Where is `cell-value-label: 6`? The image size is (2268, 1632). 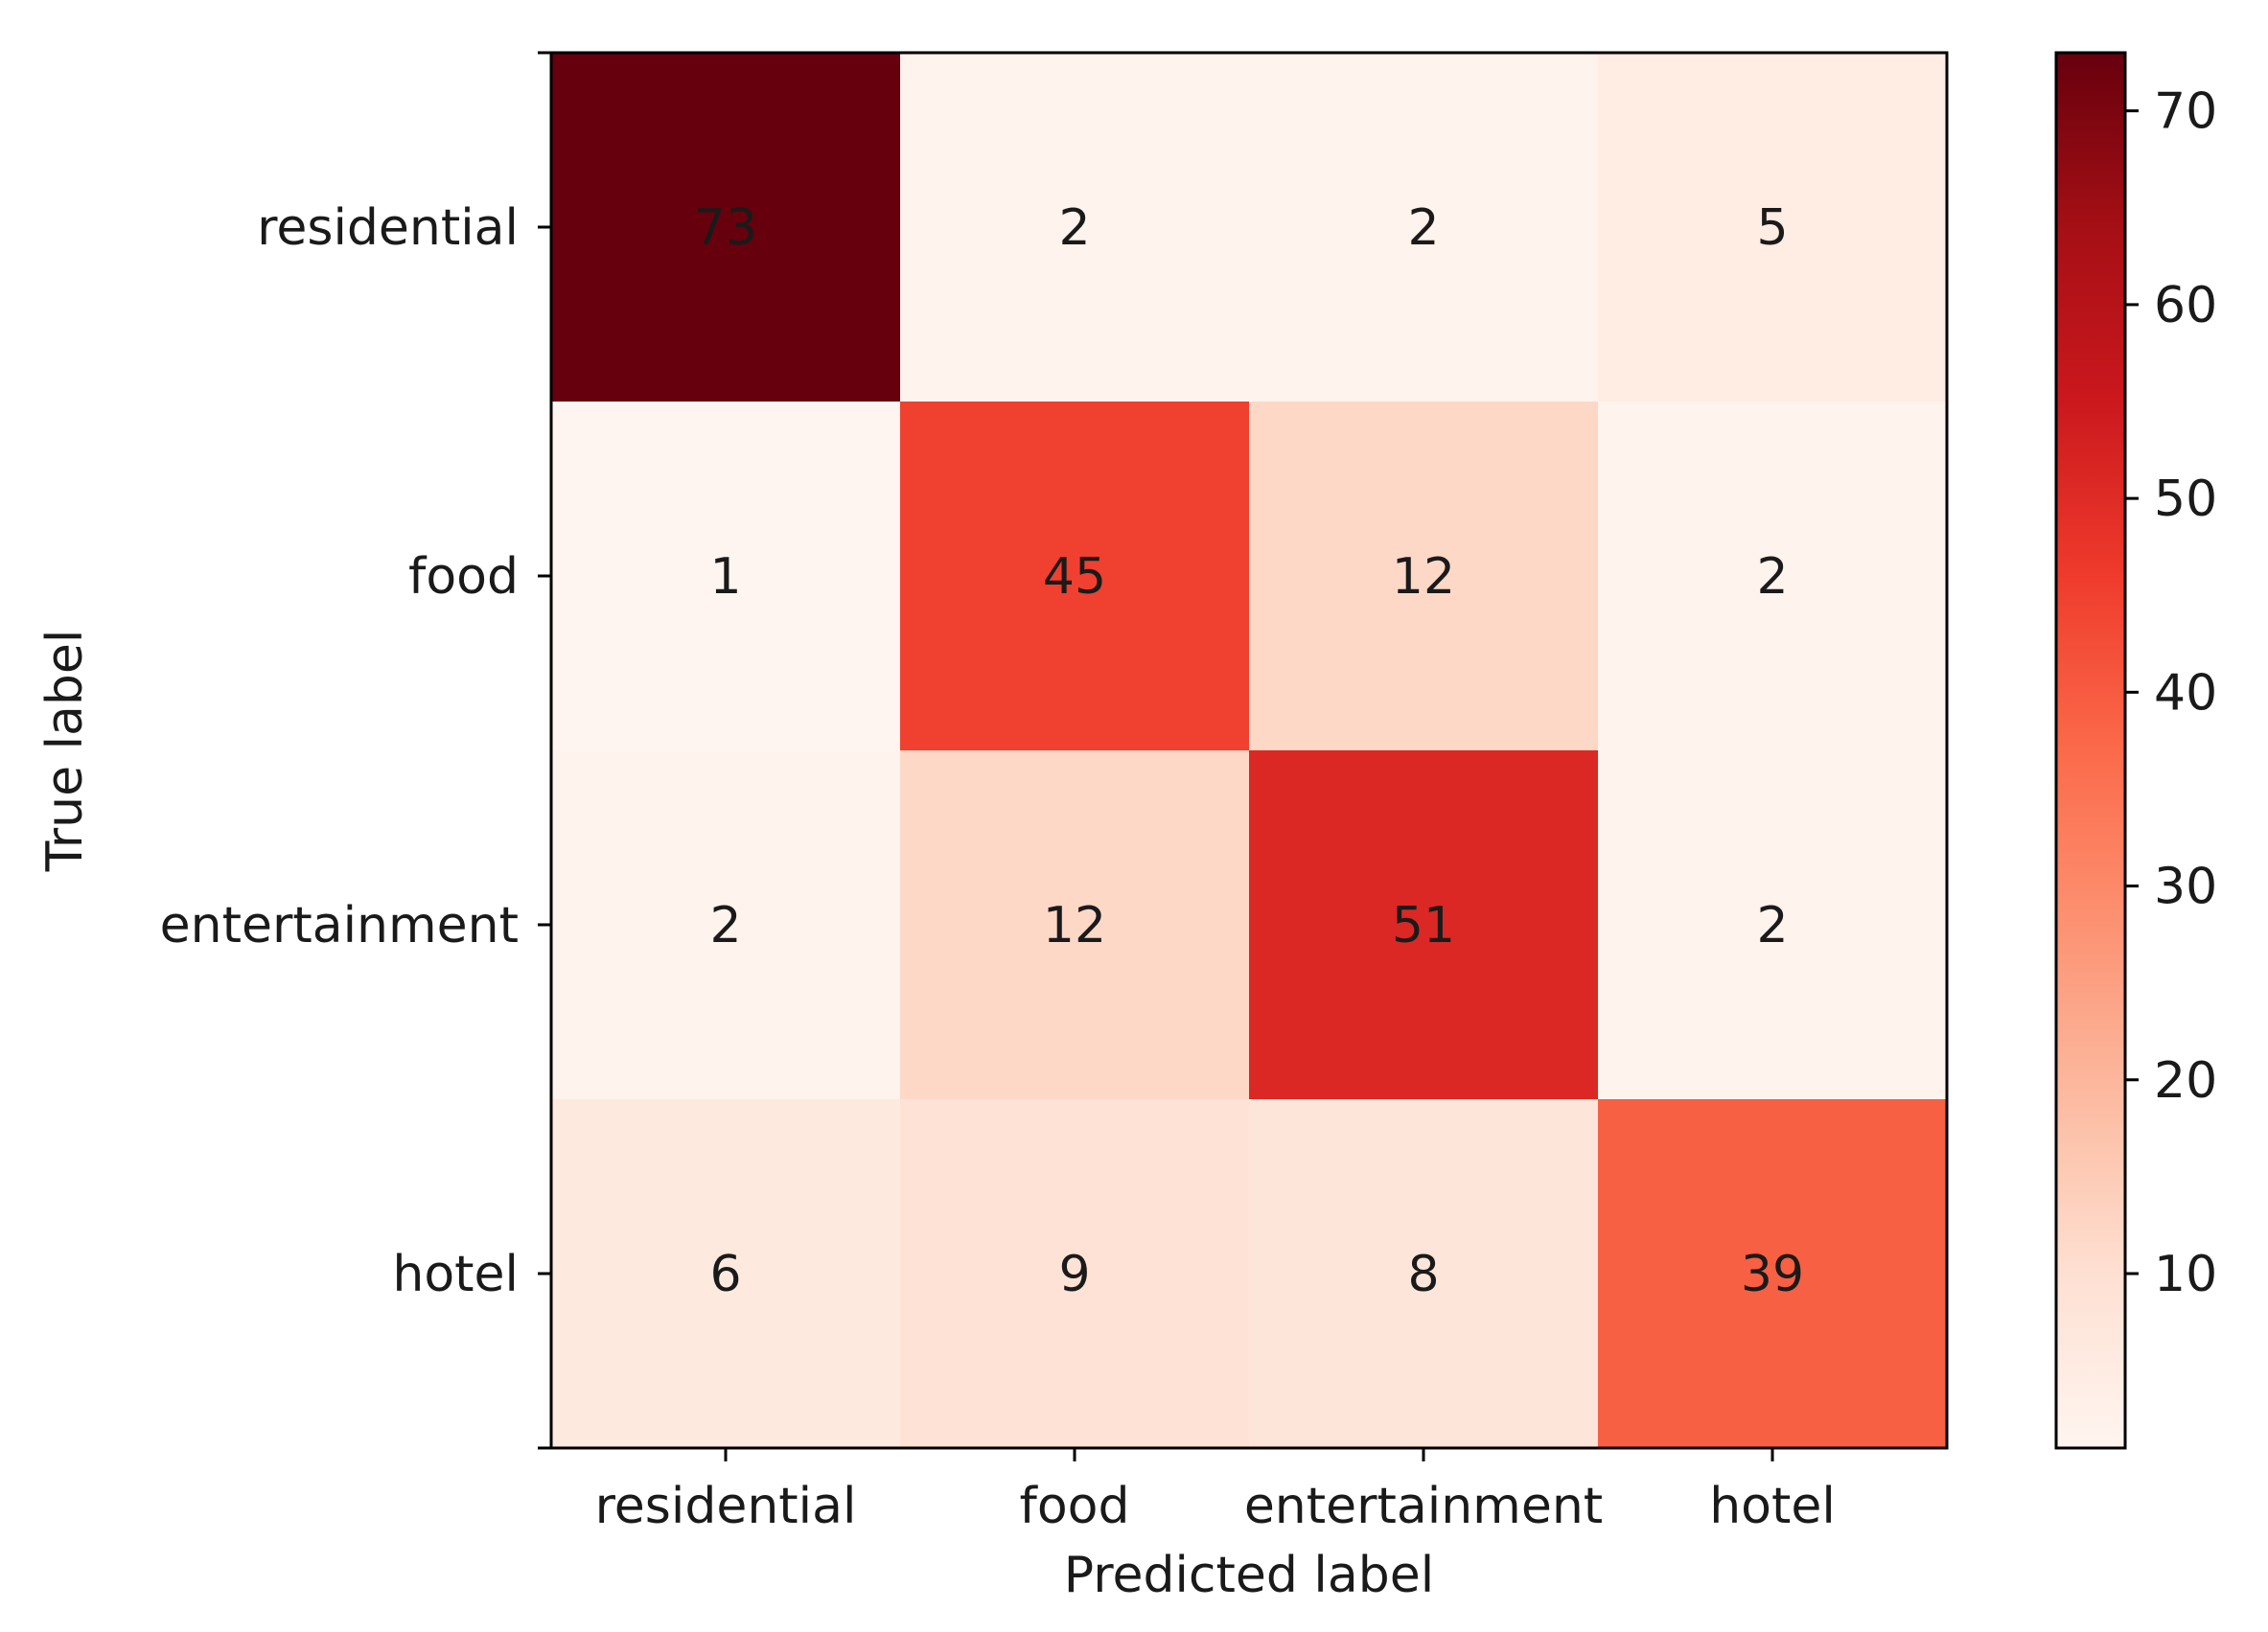
cell-value-label: 6 is located at coordinates (725, 1274).